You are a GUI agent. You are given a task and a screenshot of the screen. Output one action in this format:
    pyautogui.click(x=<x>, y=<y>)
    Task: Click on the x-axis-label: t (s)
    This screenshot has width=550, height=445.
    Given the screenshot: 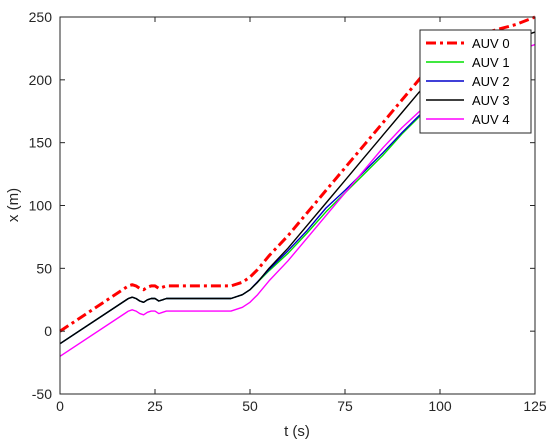 What is the action you would take?
    pyautogui.click(x=297, y=431)
    